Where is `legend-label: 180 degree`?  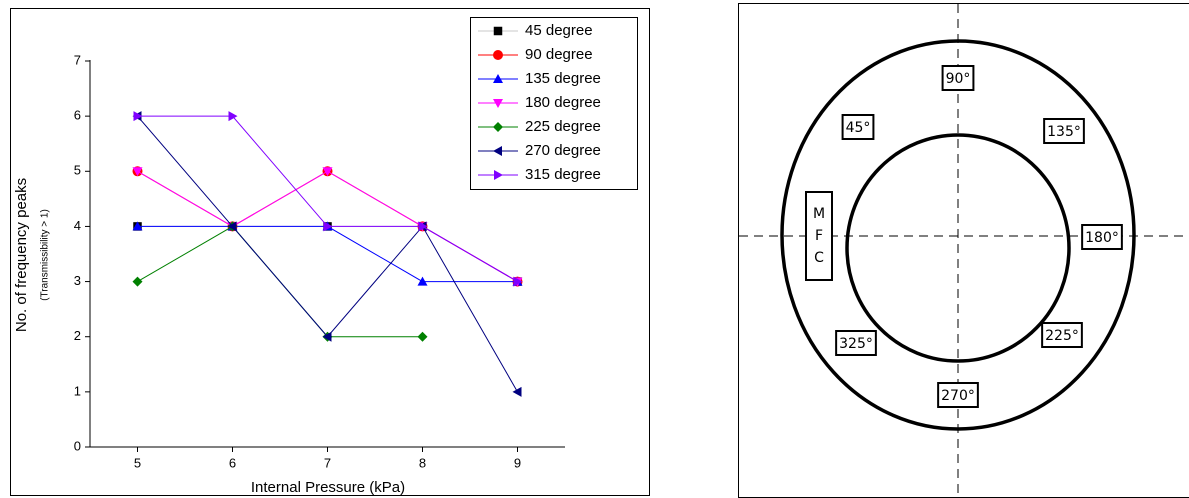 legend-label: 180 degree is located at coordinates (563, 102).